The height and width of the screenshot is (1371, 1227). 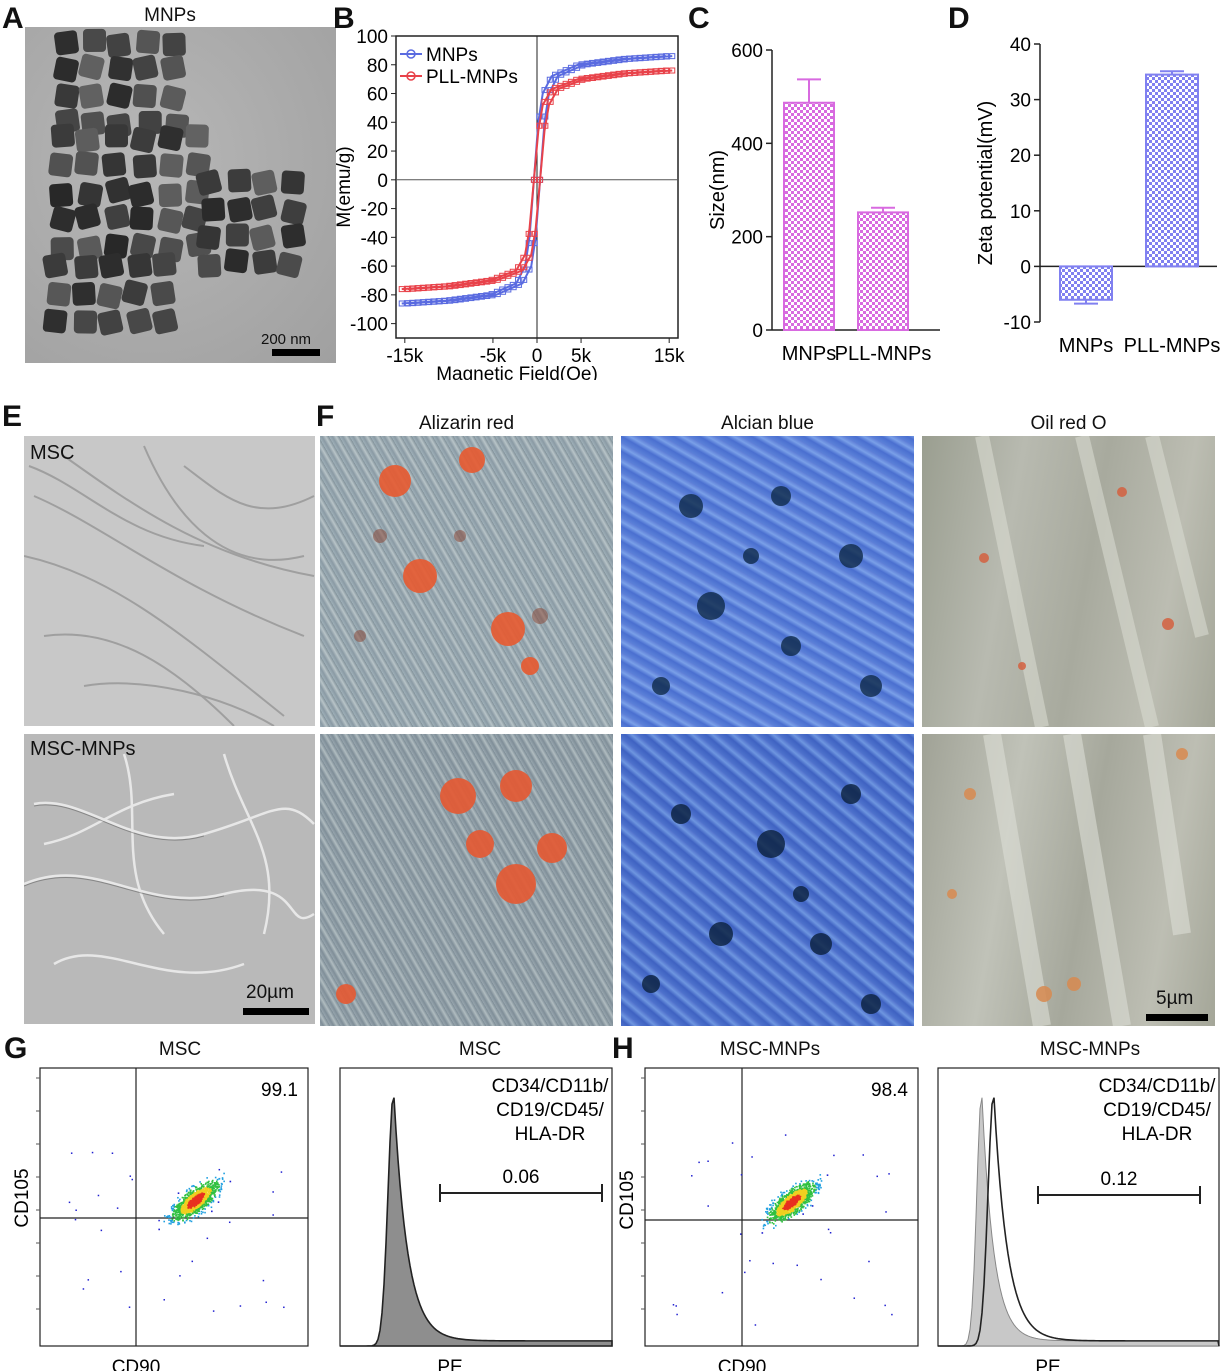 What do you see at coordinates (1172, 170) in the screenshot?
I see `bar-PLL-MNPs` at bounding box center [1172, 170].